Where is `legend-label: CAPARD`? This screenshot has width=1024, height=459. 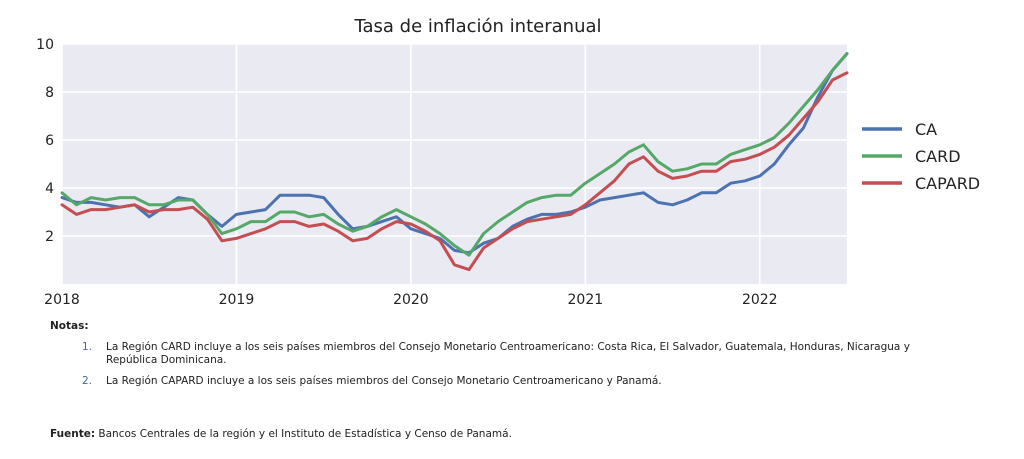
legend-label: CAPARD is located at coordinates (947, 183).